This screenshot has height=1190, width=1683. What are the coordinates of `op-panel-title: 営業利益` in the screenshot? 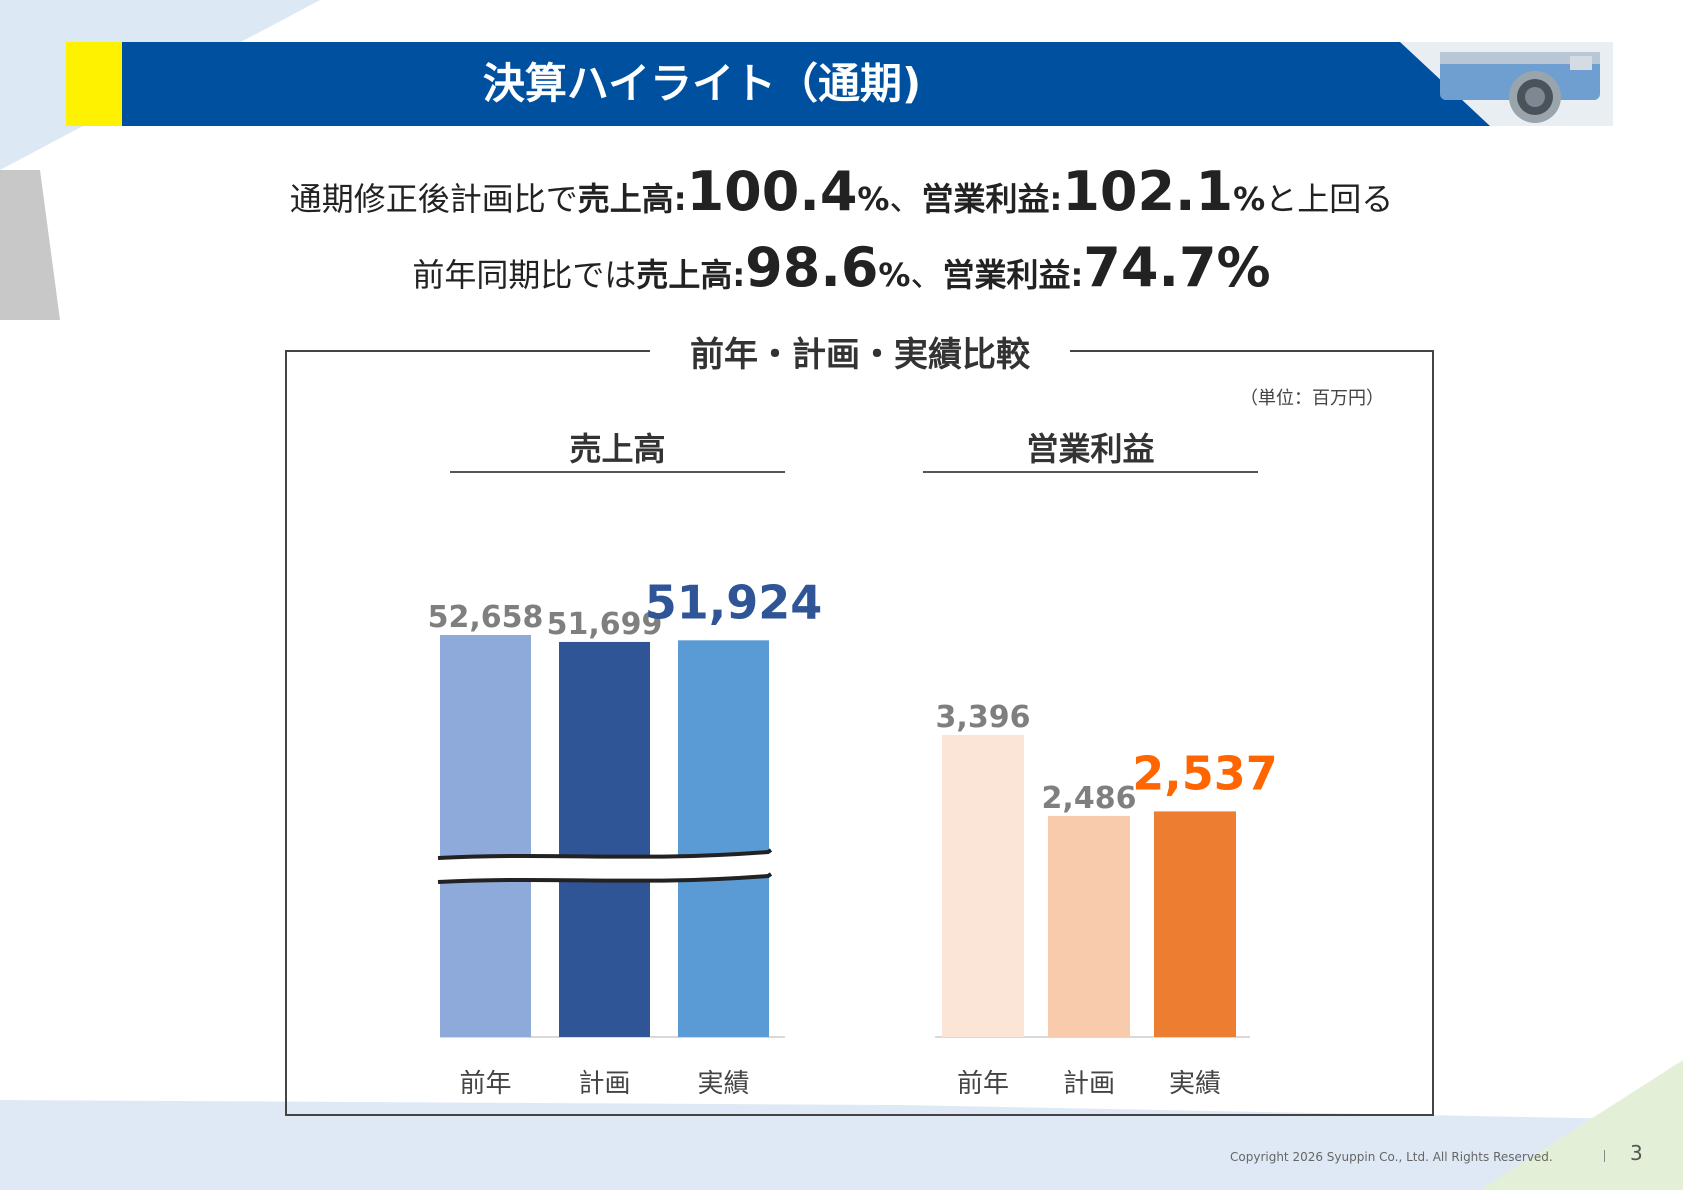 It's located at (1090, 449).